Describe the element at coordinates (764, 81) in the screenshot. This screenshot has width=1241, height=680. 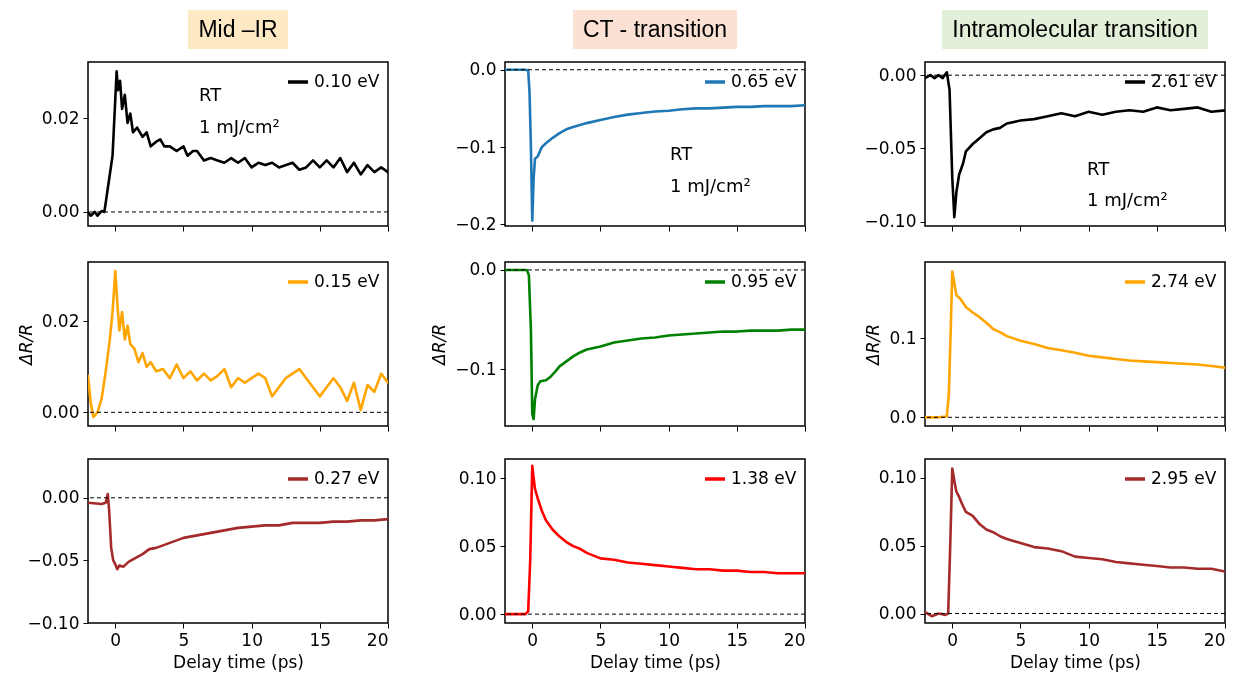
I see `legend-label: 0.65 eV` at that location.